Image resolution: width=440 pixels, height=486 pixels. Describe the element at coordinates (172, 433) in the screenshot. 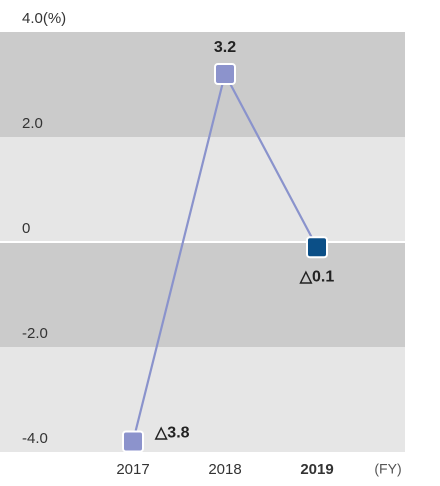

I see `value-label: △3.8` at that location.